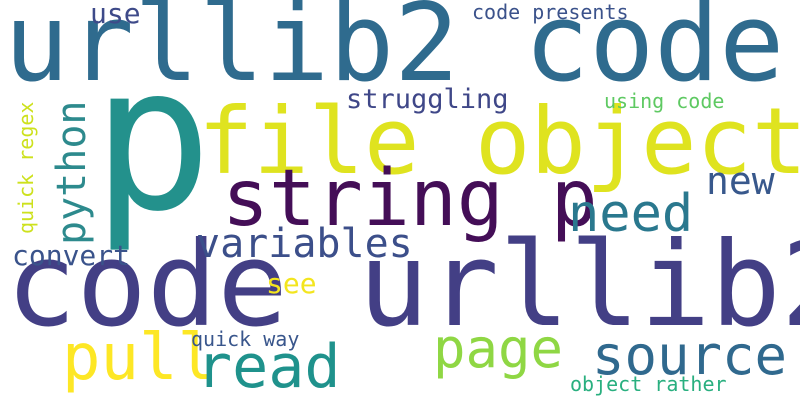  Describe the element at coordinates (740, 181) in the screenshot. I see `word-new: new` at that location.